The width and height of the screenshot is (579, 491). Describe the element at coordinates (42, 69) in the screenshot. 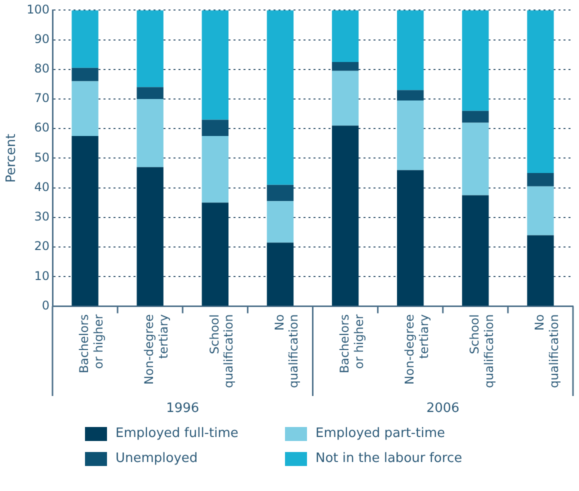

I see `y-tick-label: 80` at that location.